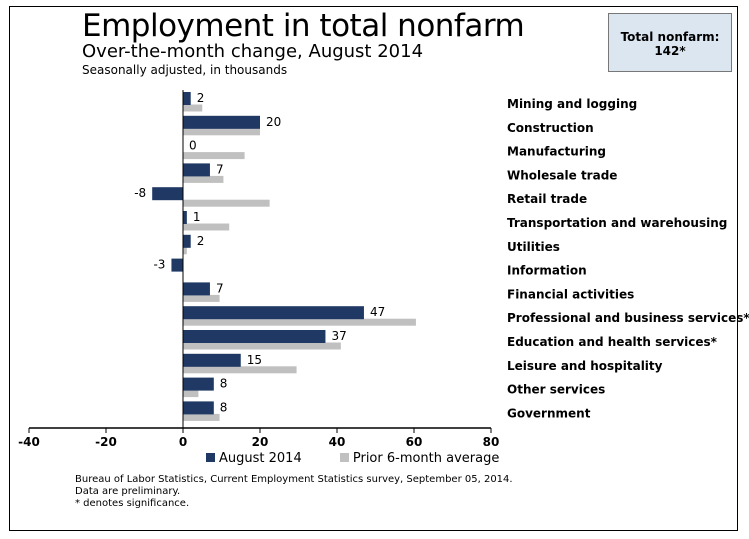 The height and width of the screenshot is (539, 749). I want to click on category-label-manufacturing: Manufacturing, so click(556, 152).